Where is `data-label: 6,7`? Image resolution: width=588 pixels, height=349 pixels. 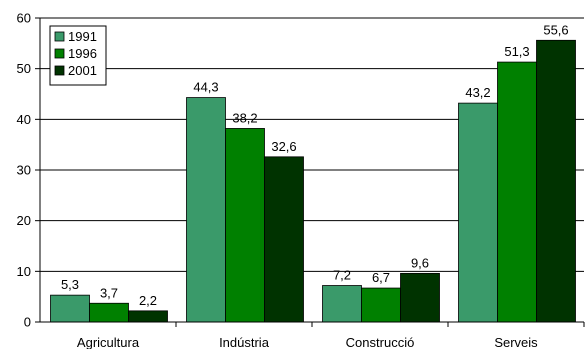 data-label: 6,7 is located at coordinates (381, 277).